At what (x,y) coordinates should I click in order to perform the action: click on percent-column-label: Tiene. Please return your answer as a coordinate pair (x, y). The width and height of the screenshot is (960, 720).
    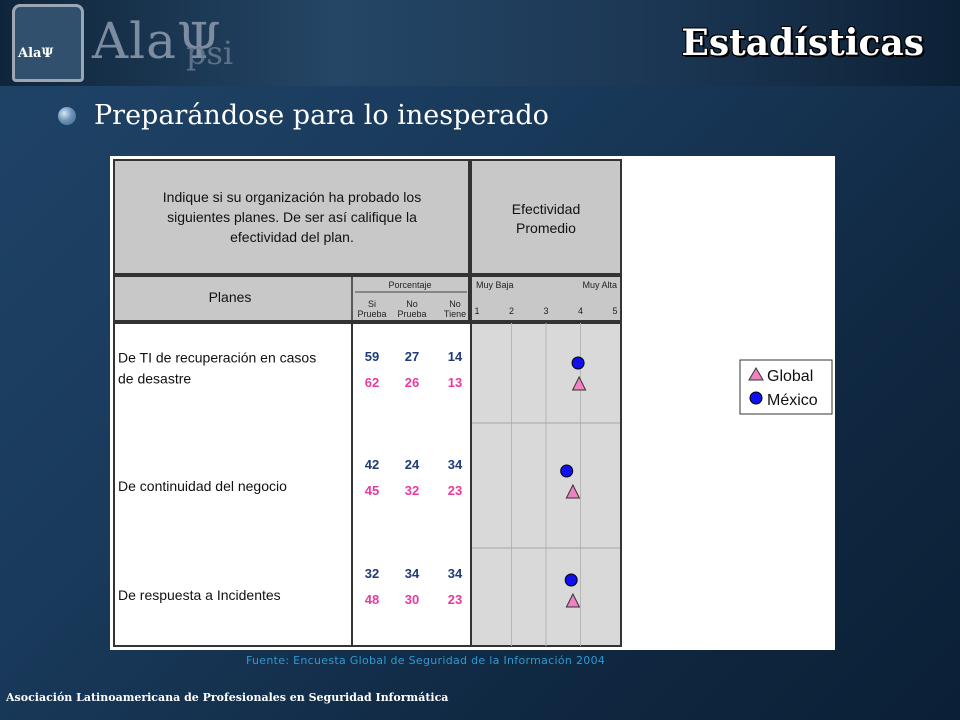
    Looking at the image, I should click on (455, 314).